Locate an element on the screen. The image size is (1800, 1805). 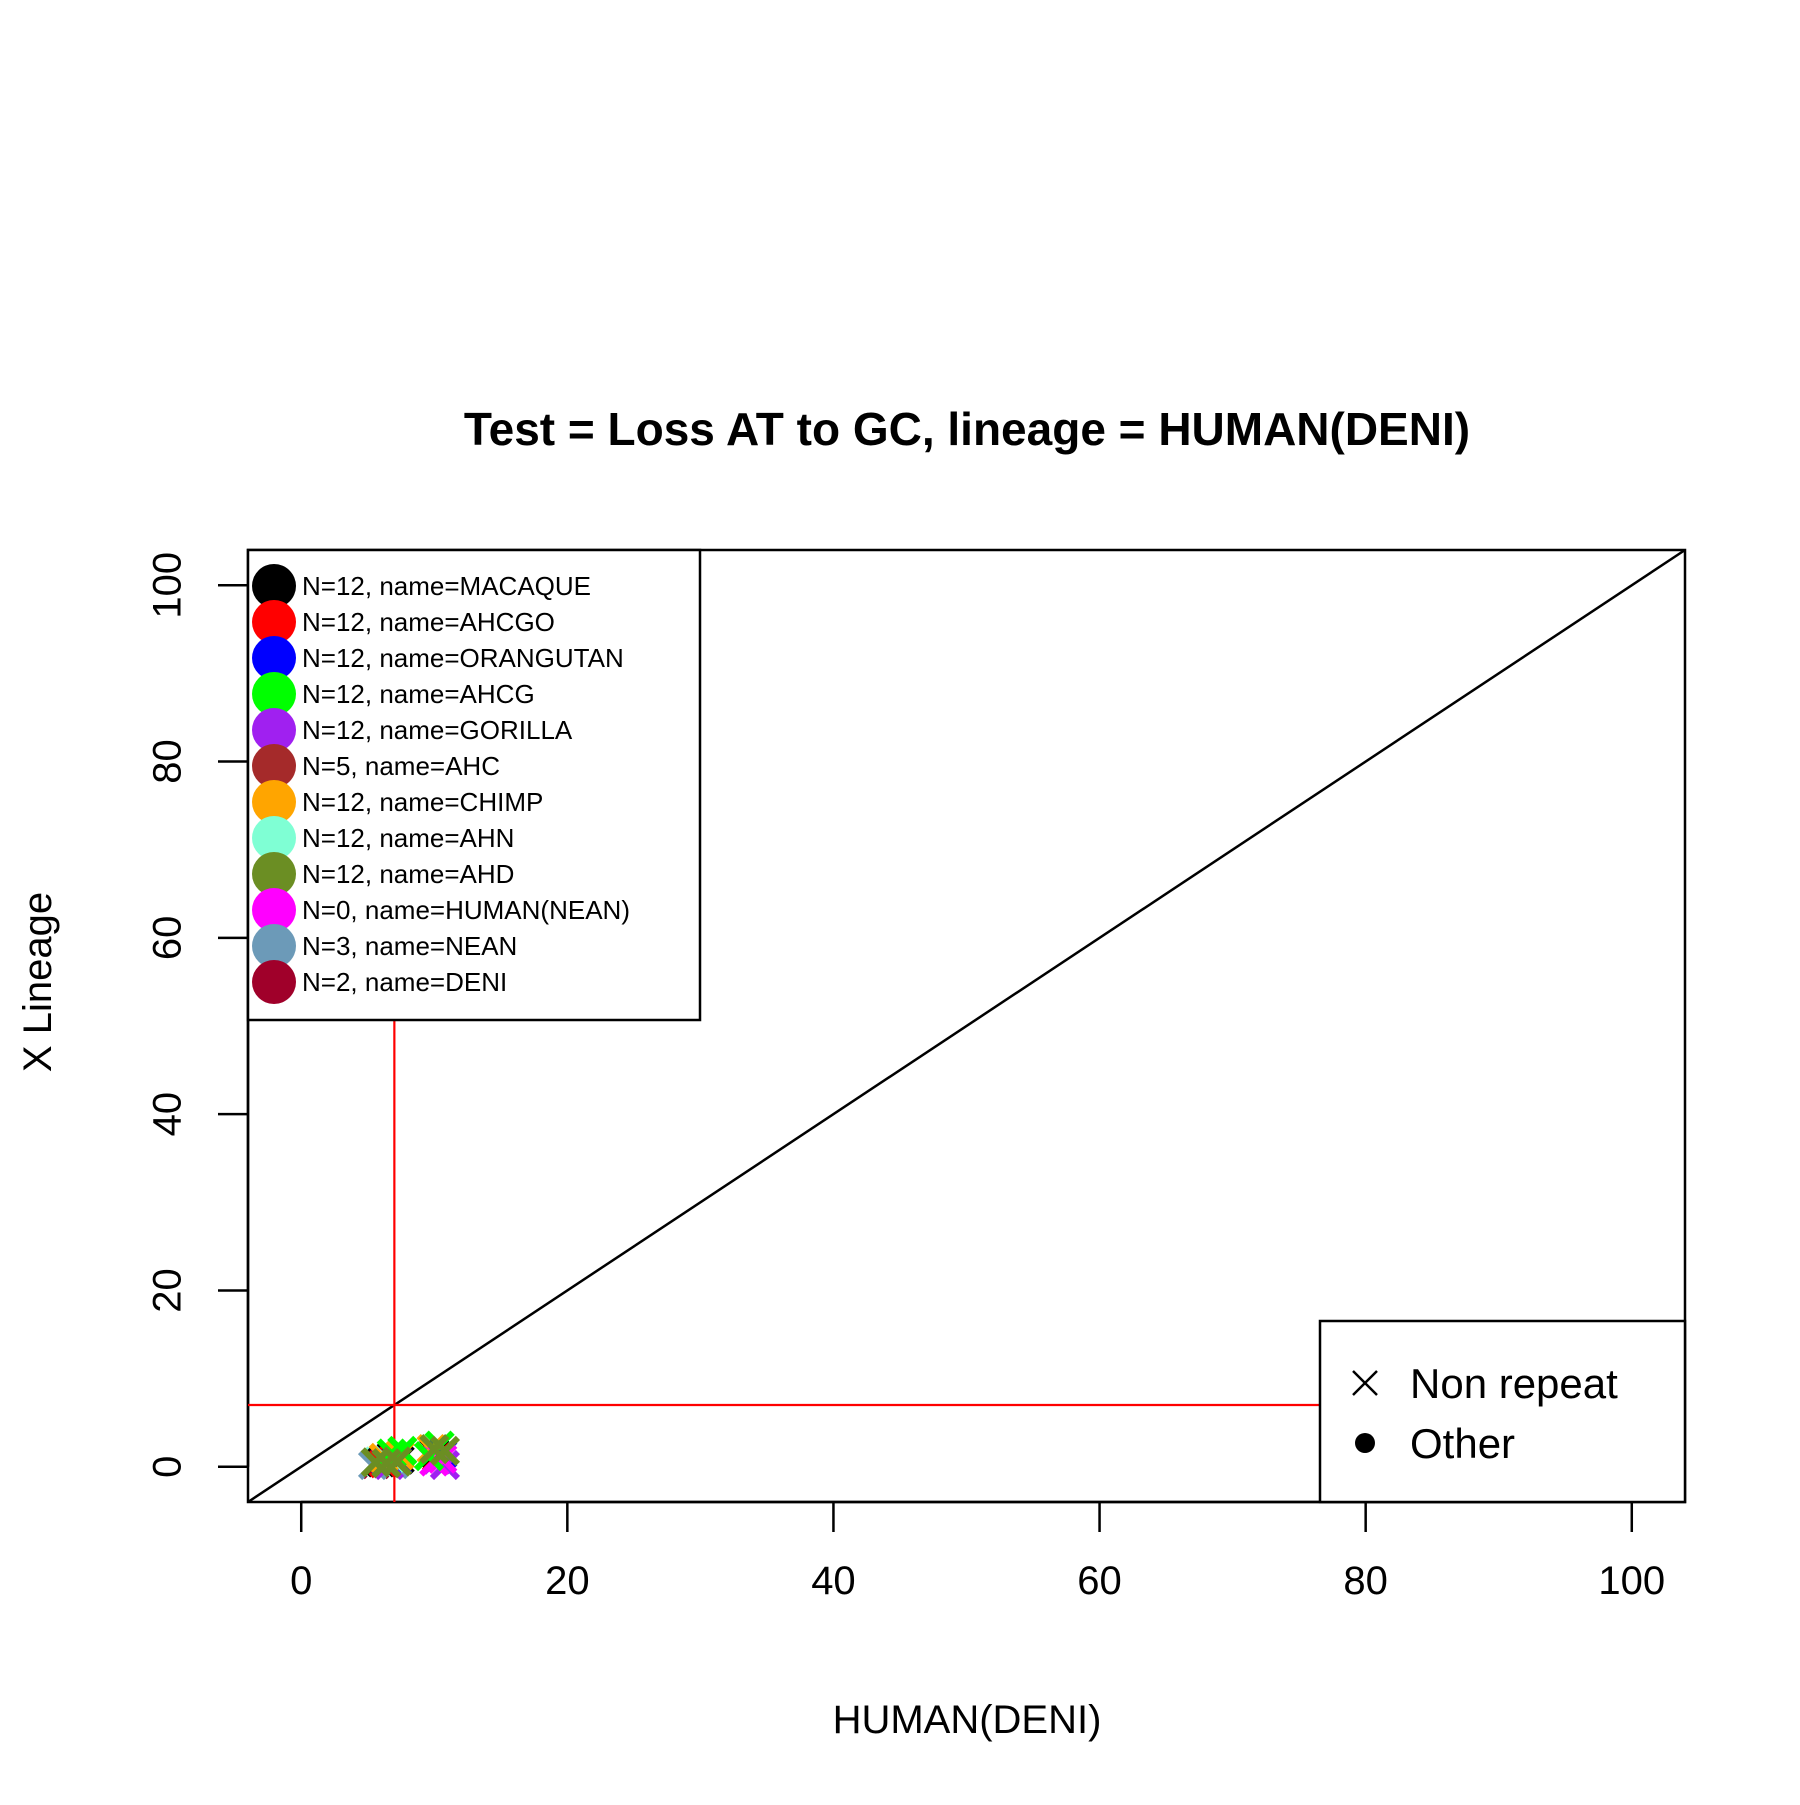
cross-marker-stroke is located at coordinates (1365, 1383).